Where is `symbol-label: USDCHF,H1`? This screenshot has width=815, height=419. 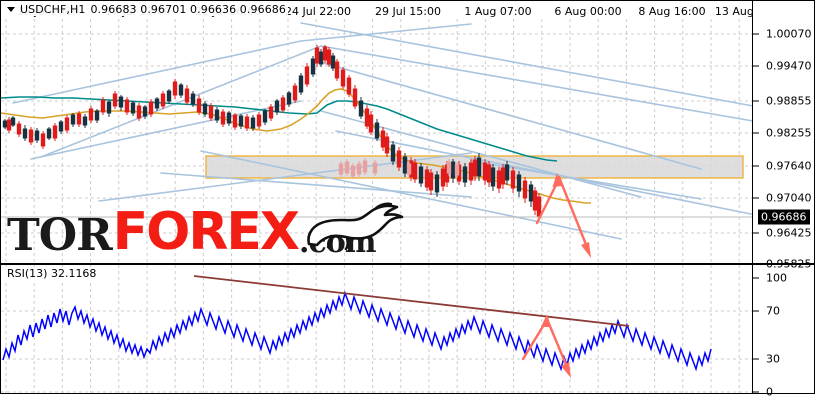
symbol-label: USDCHF,H1 is located at coordinates (53, 9).